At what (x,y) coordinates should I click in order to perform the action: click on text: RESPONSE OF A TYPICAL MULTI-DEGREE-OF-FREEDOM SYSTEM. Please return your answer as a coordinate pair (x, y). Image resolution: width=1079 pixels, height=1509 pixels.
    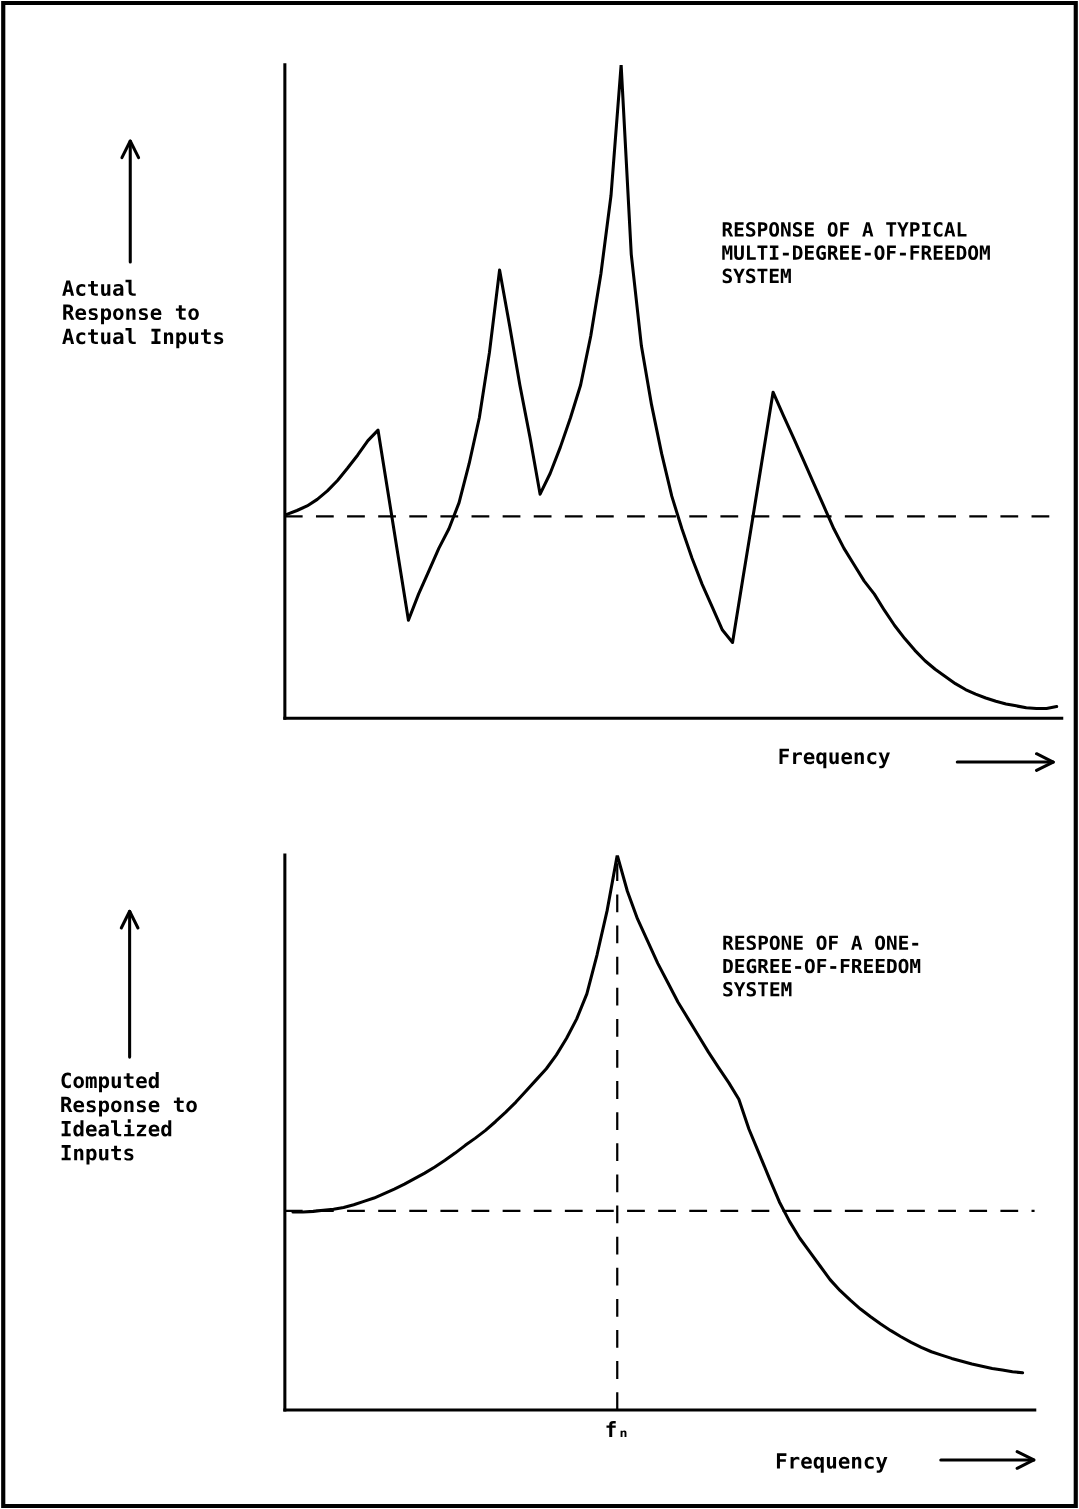
    Looking at the image, I should click on (856, 253).